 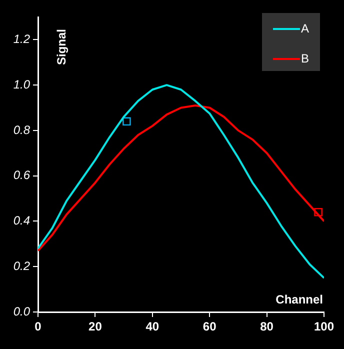 I want to click on y-axis-title: Signal, so click(x=61, y=46).